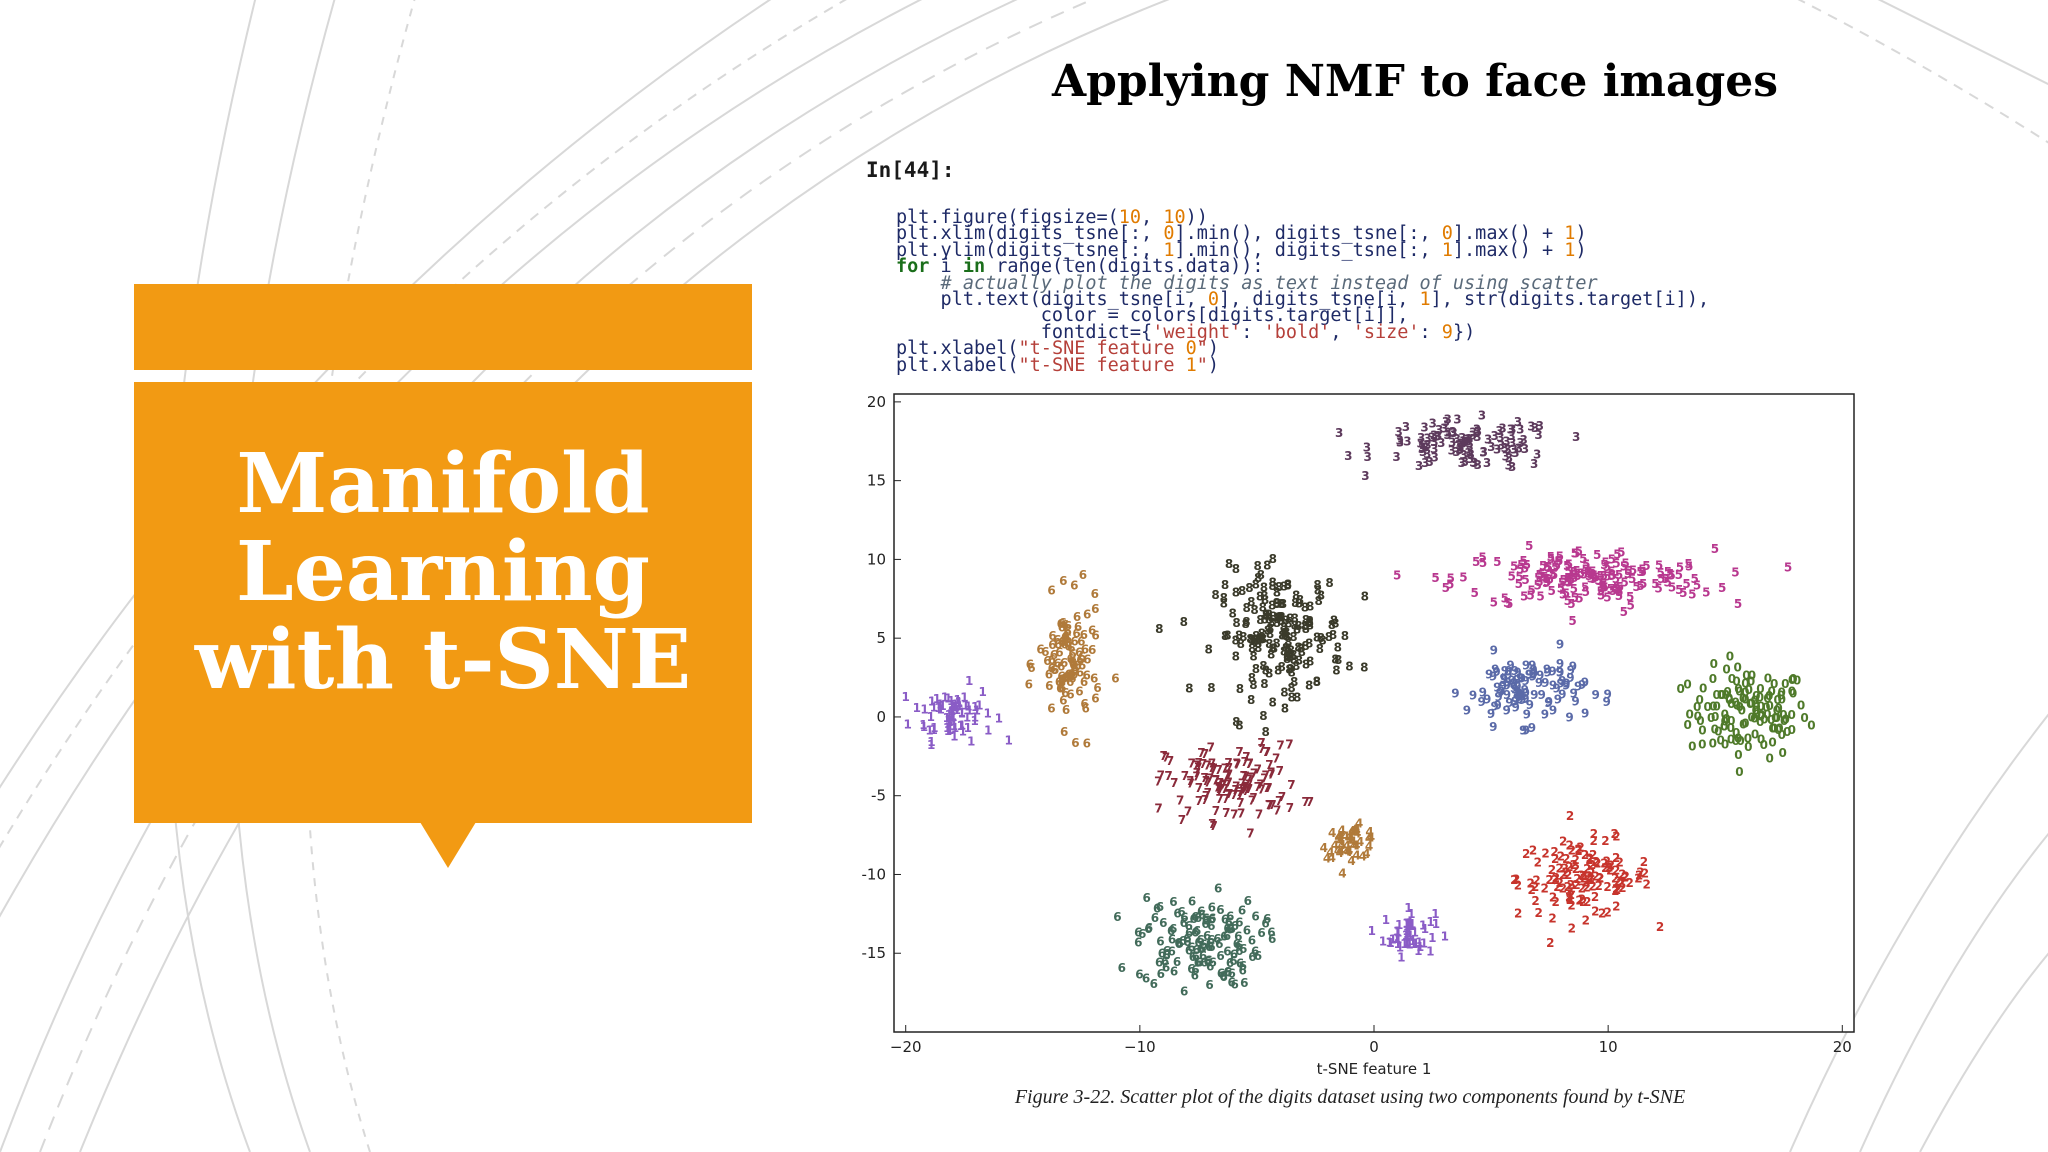 Image resolution: width=2048 pixels, height=1152 pixels. Describe the element at coordinates (878, 796) in the screenshot. I see `y-tick-label: -5` at that location.